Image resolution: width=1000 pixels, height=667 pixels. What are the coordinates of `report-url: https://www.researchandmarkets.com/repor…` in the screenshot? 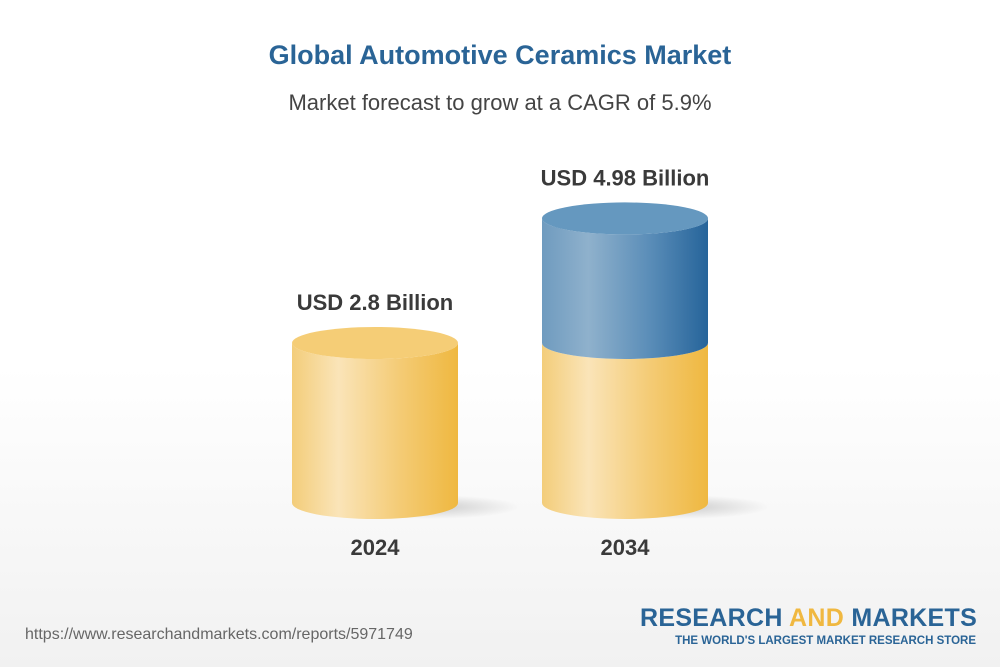 It's located at (219, 634).